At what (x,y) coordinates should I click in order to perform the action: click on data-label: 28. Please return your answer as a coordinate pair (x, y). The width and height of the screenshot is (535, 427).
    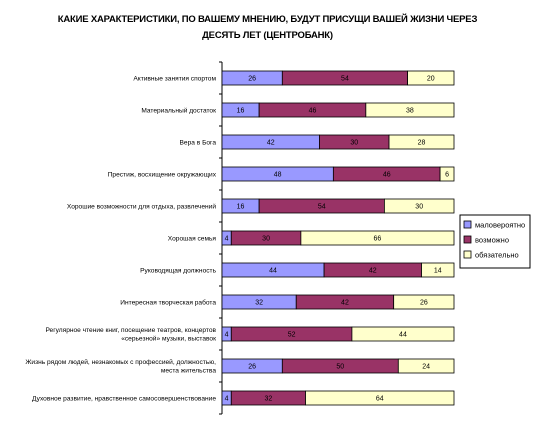
    Looking at the image, I should click on (422, 143).